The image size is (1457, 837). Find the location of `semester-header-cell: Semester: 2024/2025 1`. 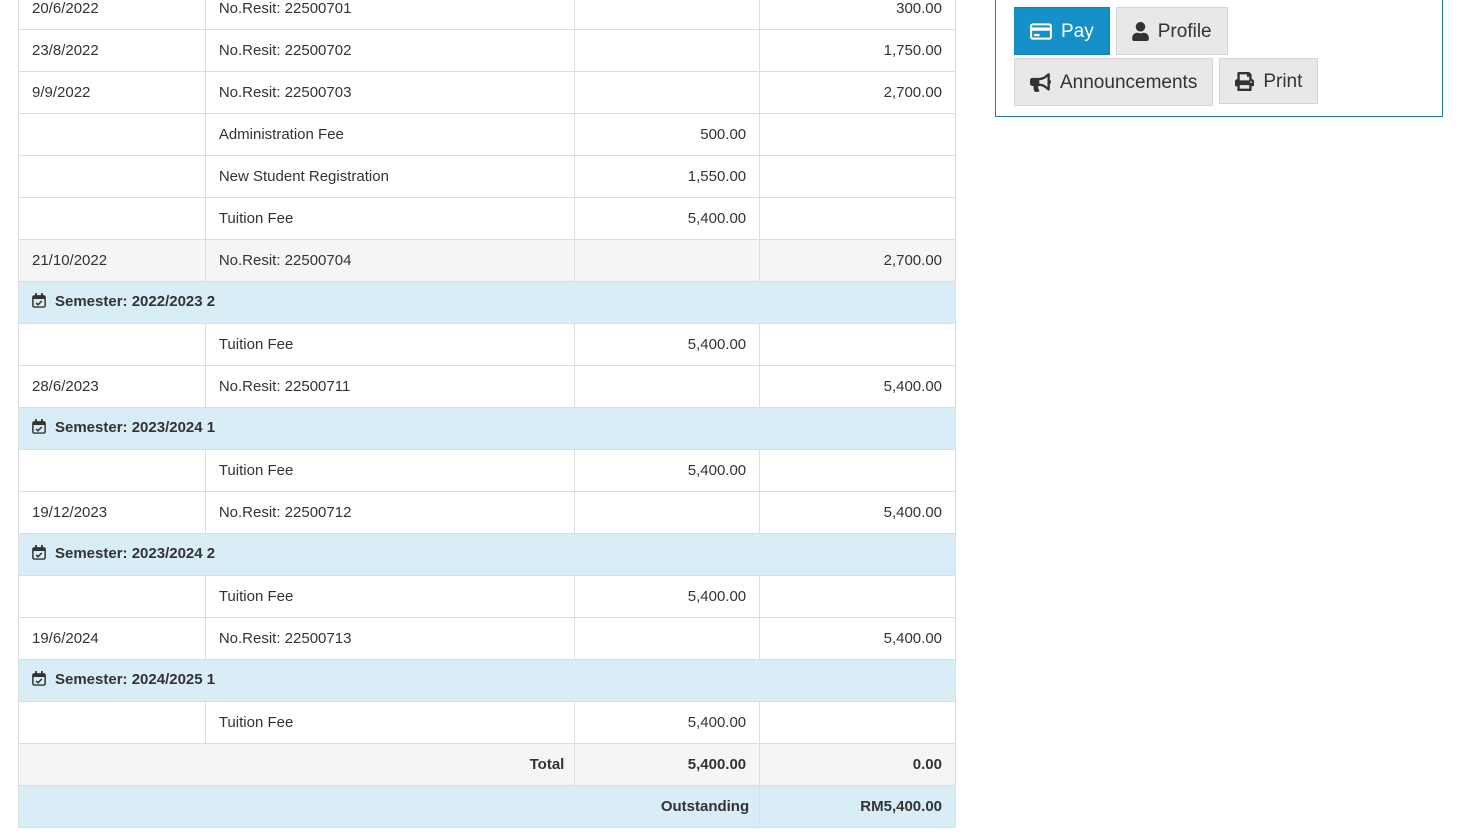

semester-header-cell: Semester: 2024/2025 1 is located at coordinates (487, 680).